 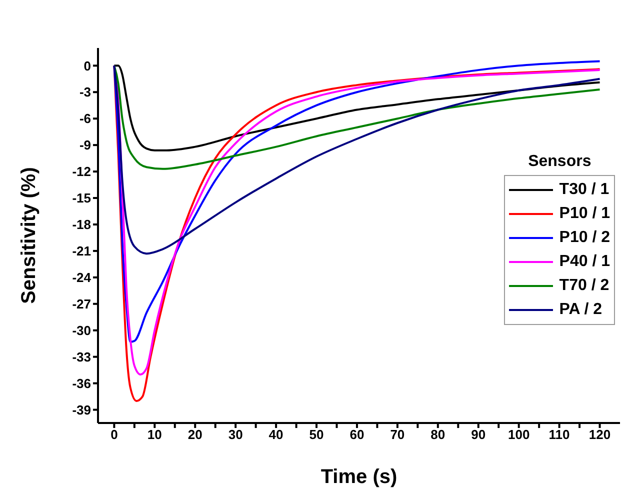 What do you see at coordinates (357, 434) in the screenshot?
I see `x-tick-label: 60` at bounding box center [357, 434].